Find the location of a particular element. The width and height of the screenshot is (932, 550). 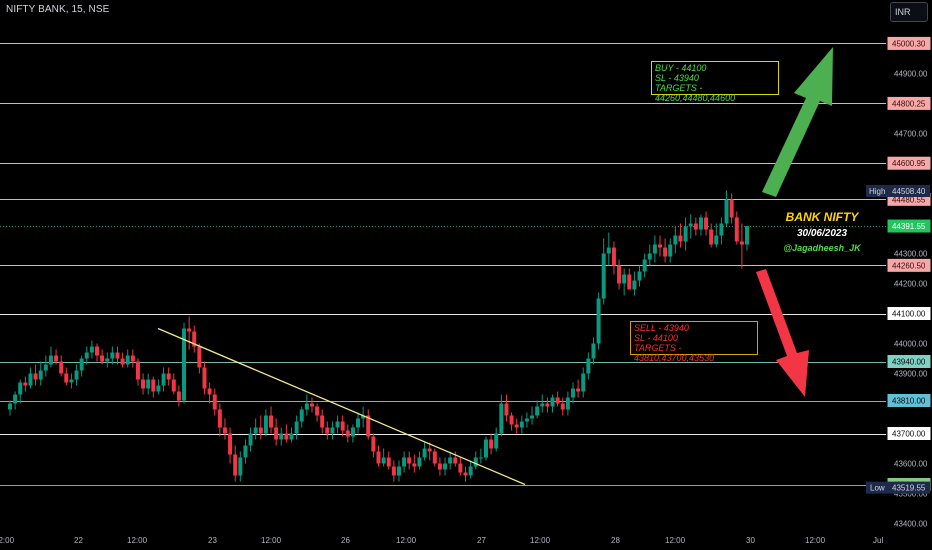

x-tick-label-1: 22 is located at coordinates (78, 540).